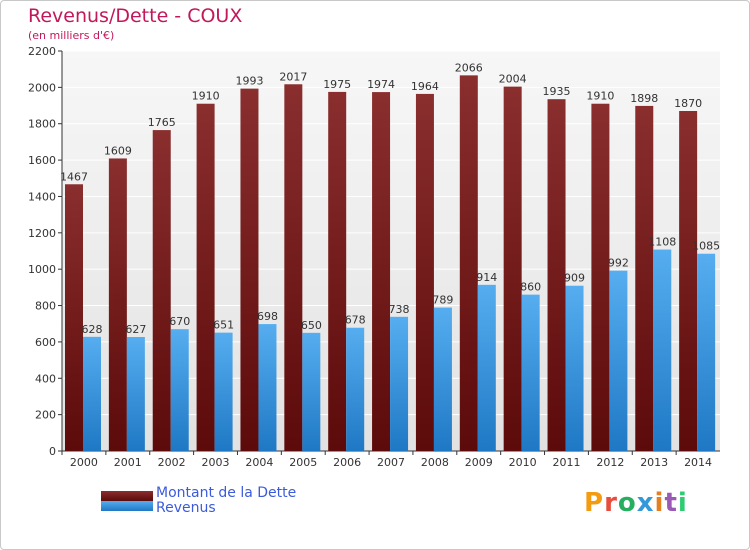  Describe the element at coordinates (186, 508) in the screenshot. I see `legend-label-revenus: Revenus` at that location.